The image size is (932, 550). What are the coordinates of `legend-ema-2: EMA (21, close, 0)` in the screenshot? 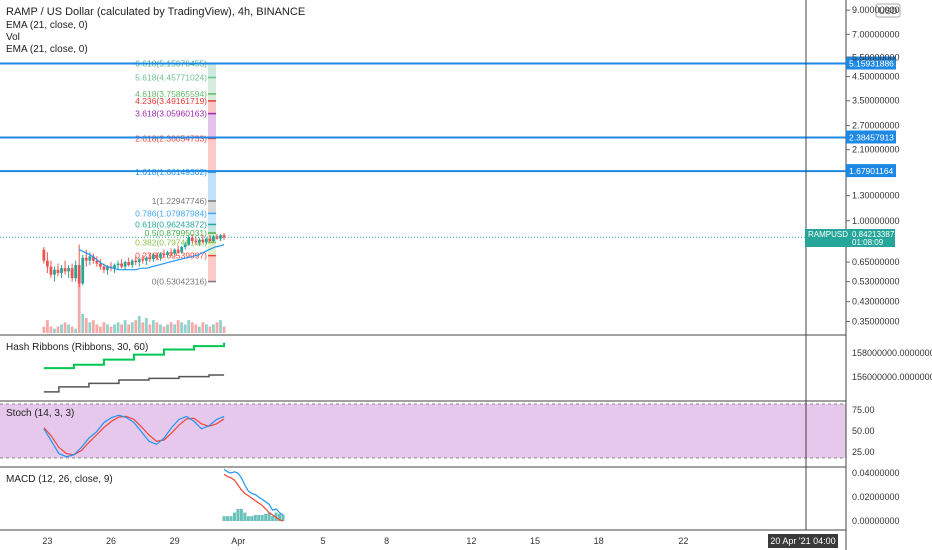 It's located at (47, 49).